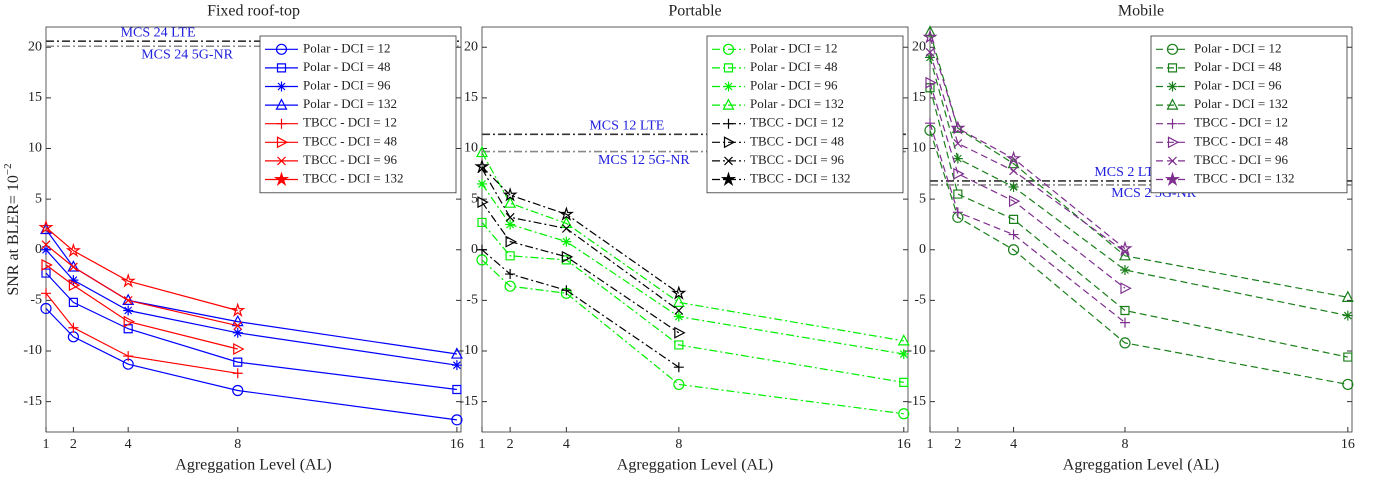 The image size is (1380, 482). I want to click on legend-label: Polar - DCI = 96, so click(347, 84).